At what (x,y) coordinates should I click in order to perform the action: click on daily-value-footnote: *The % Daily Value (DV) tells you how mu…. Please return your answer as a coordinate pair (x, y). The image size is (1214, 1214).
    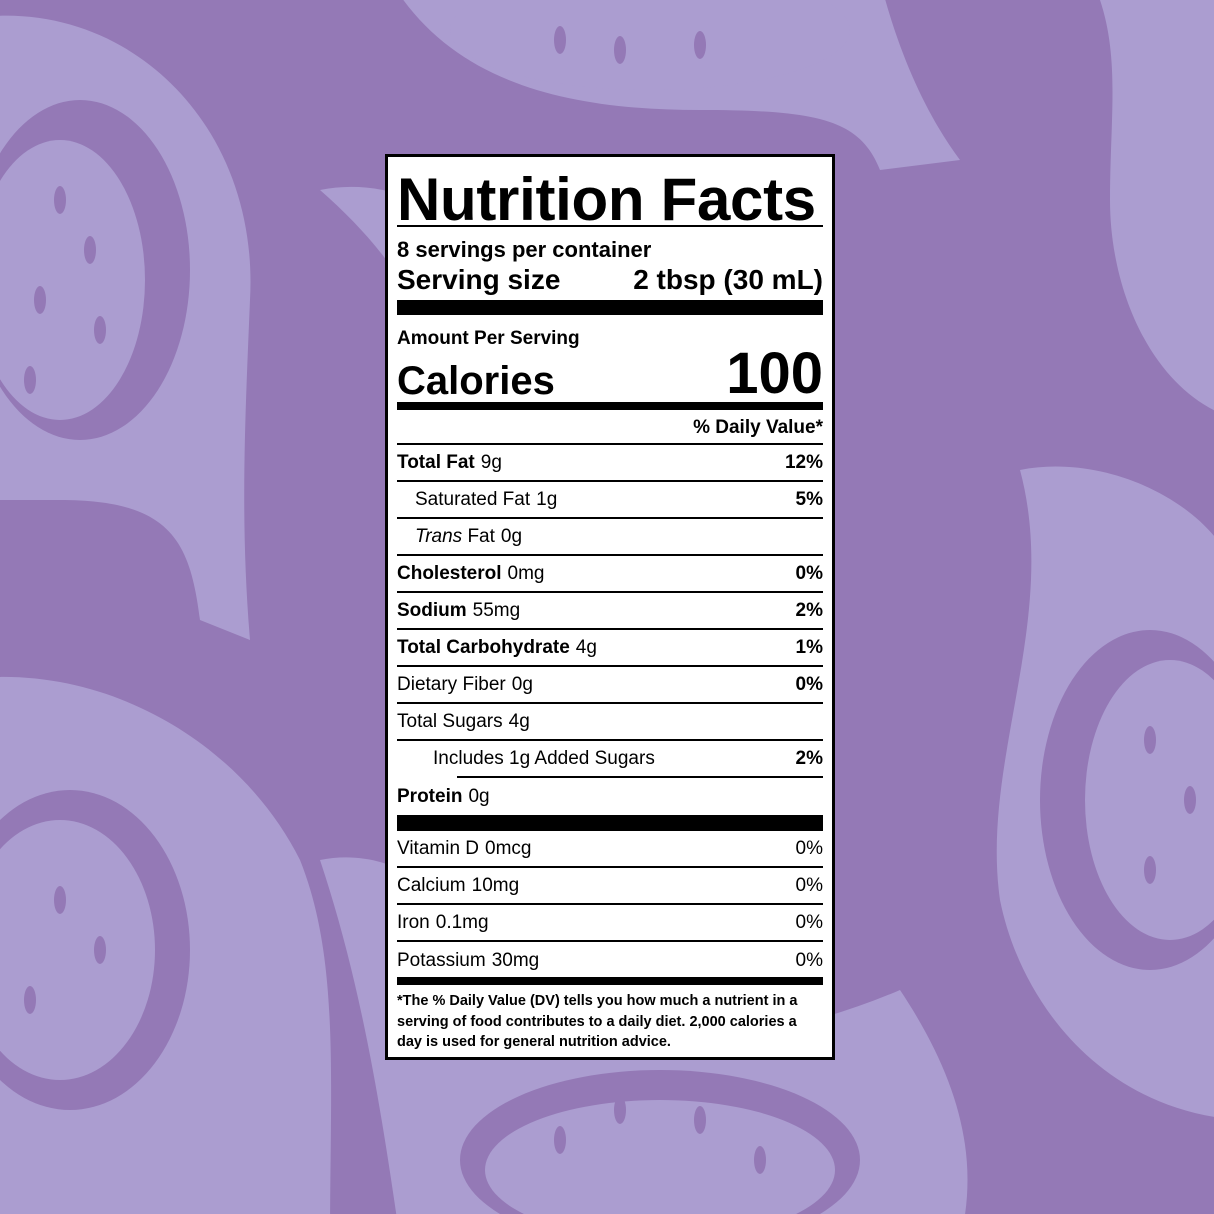
    Looking at the image, I should click on (597, 1021).